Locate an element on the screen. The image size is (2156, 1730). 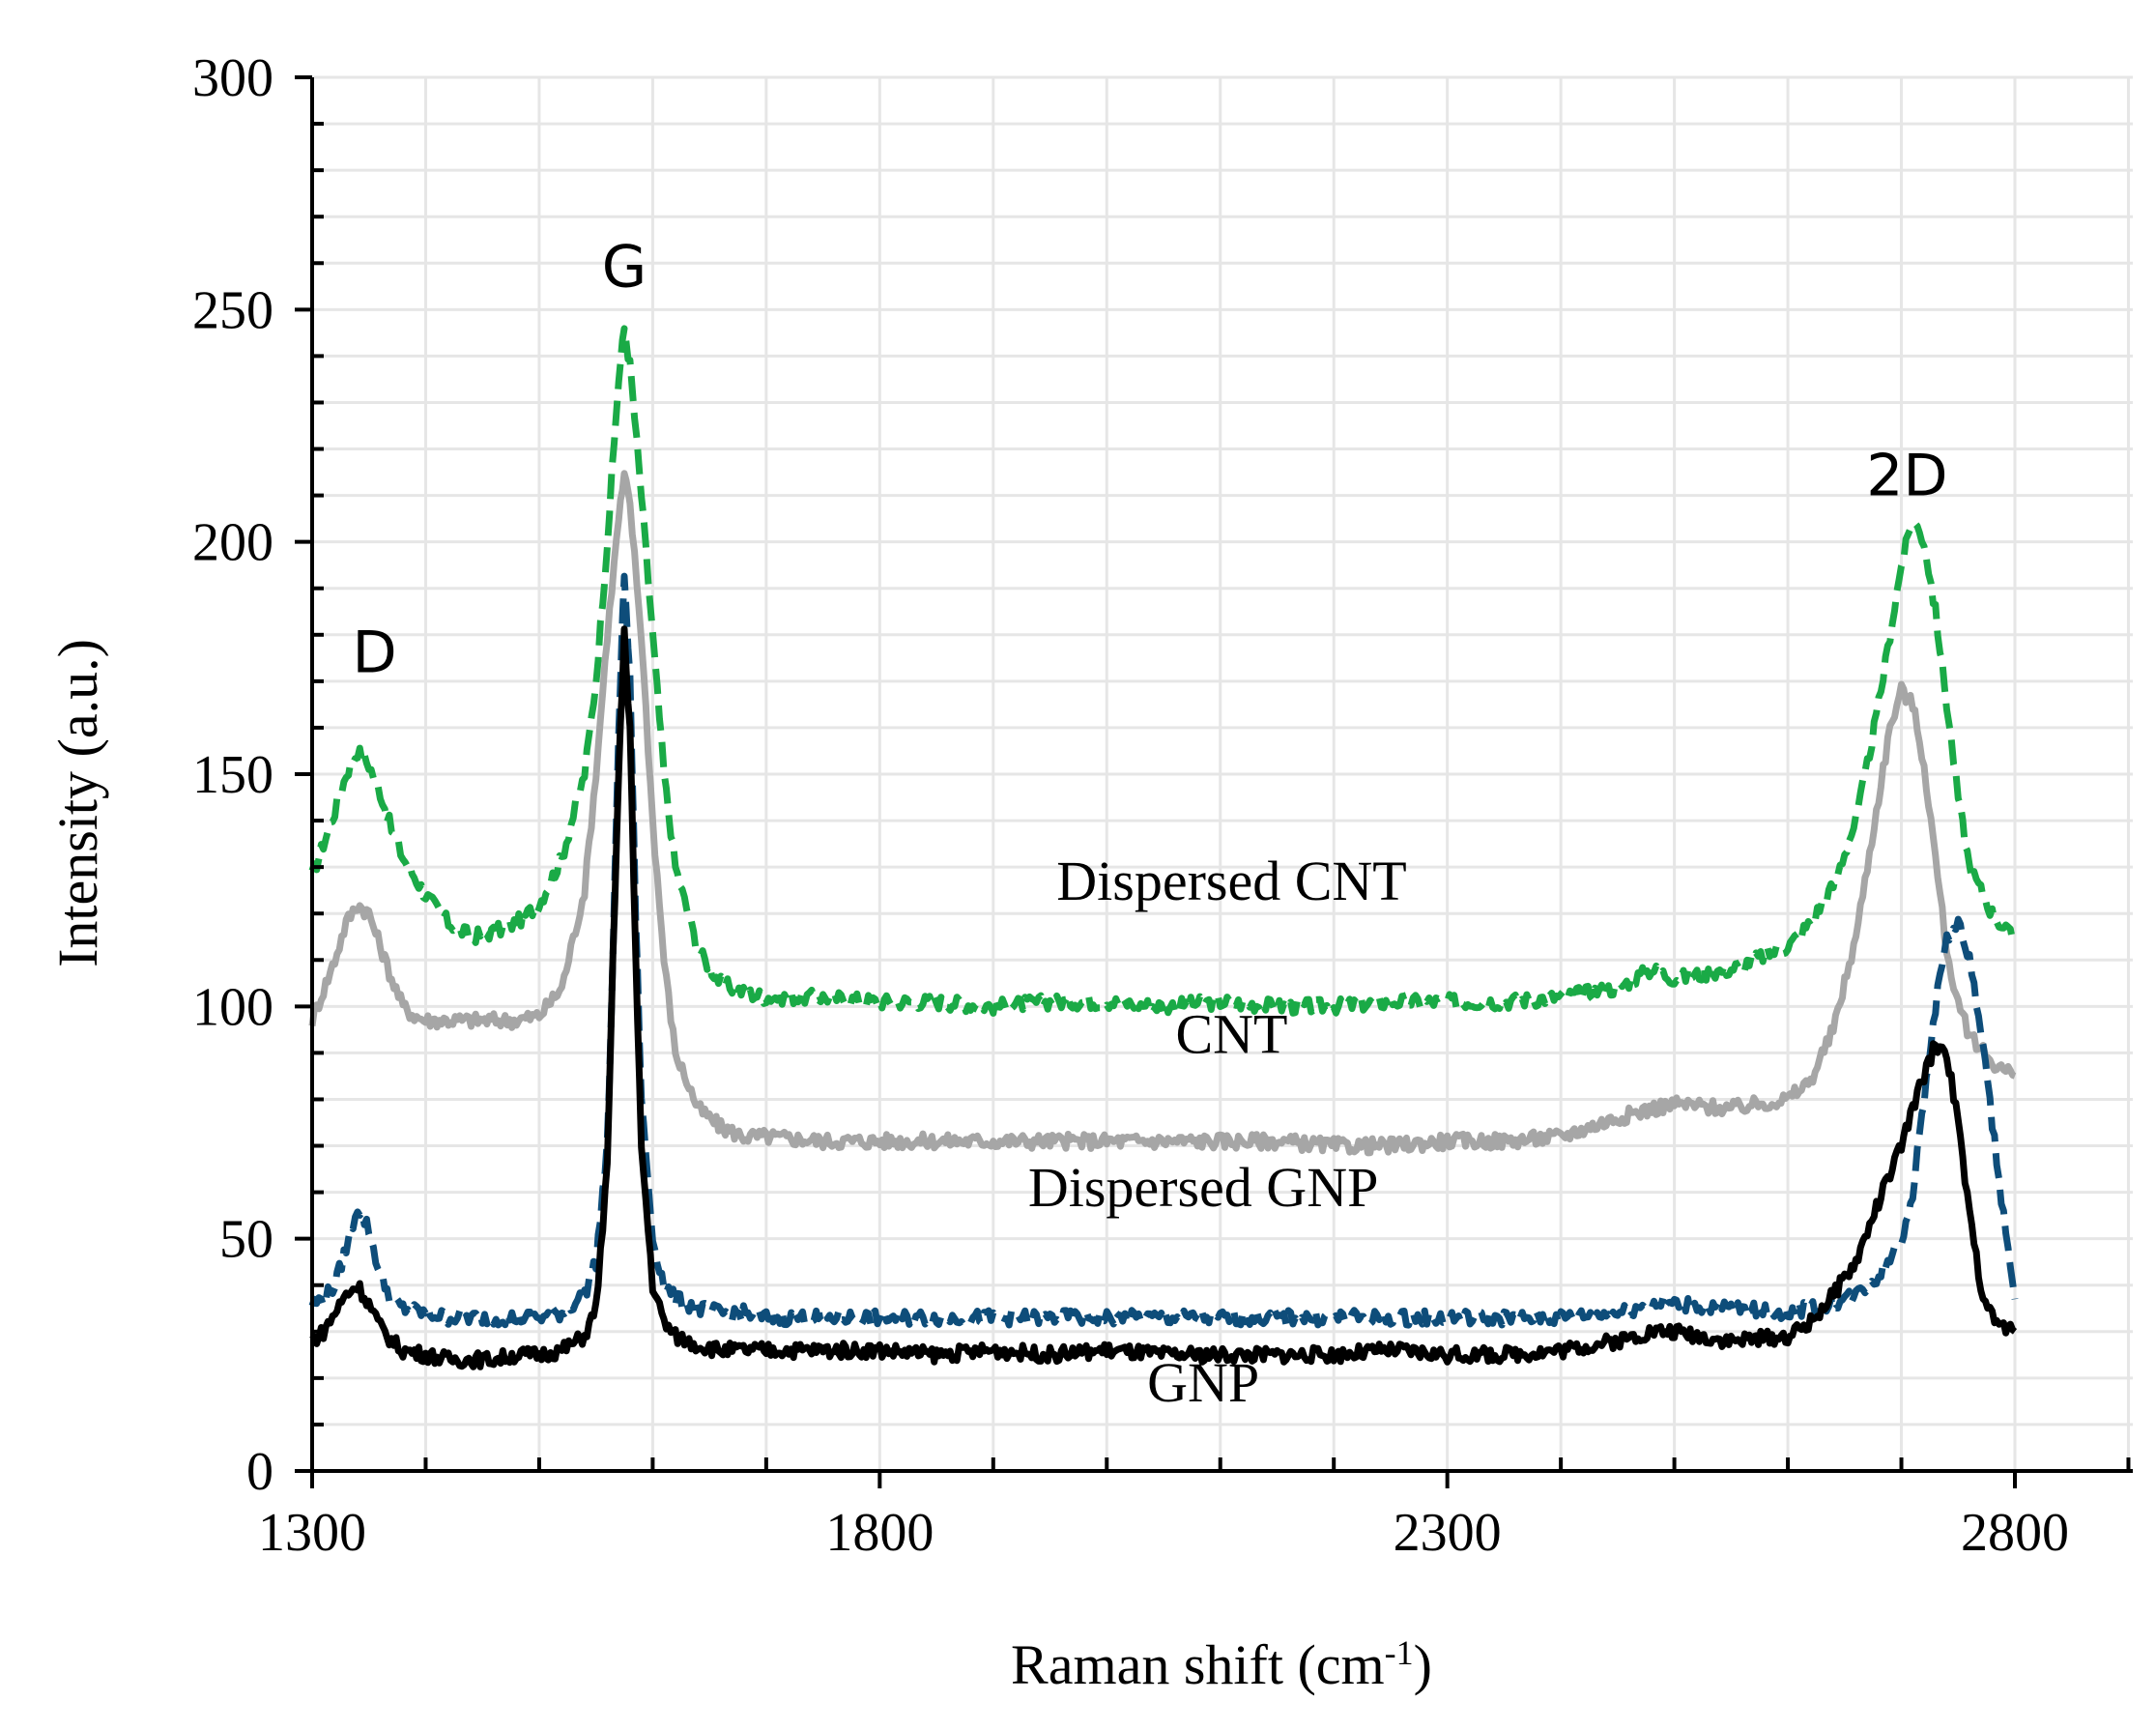
x-tick-label: 2800 is located at coordinates (2015, 1533).